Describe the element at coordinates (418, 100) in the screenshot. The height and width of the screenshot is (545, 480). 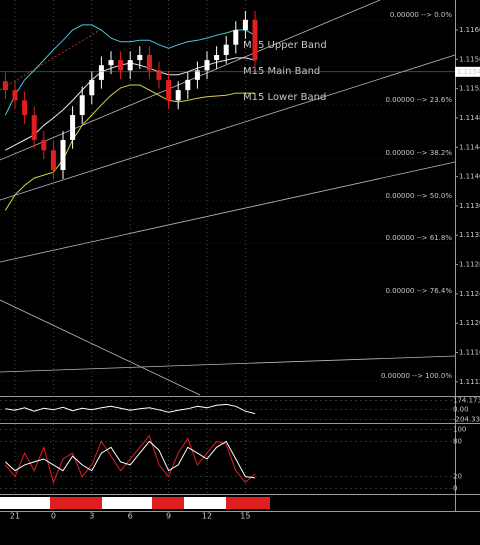
I see `fib-label: 0.00000 --> 23.6%` at that location.